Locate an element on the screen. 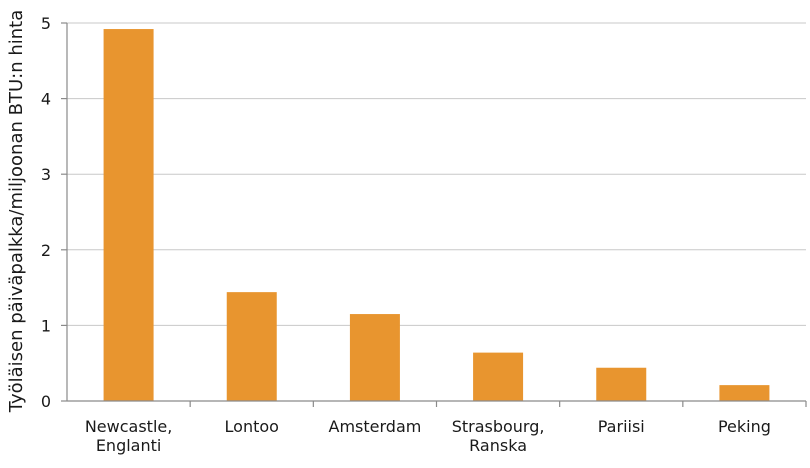  x-tick-label: Amsterdam is located at coordinates (375, 426).